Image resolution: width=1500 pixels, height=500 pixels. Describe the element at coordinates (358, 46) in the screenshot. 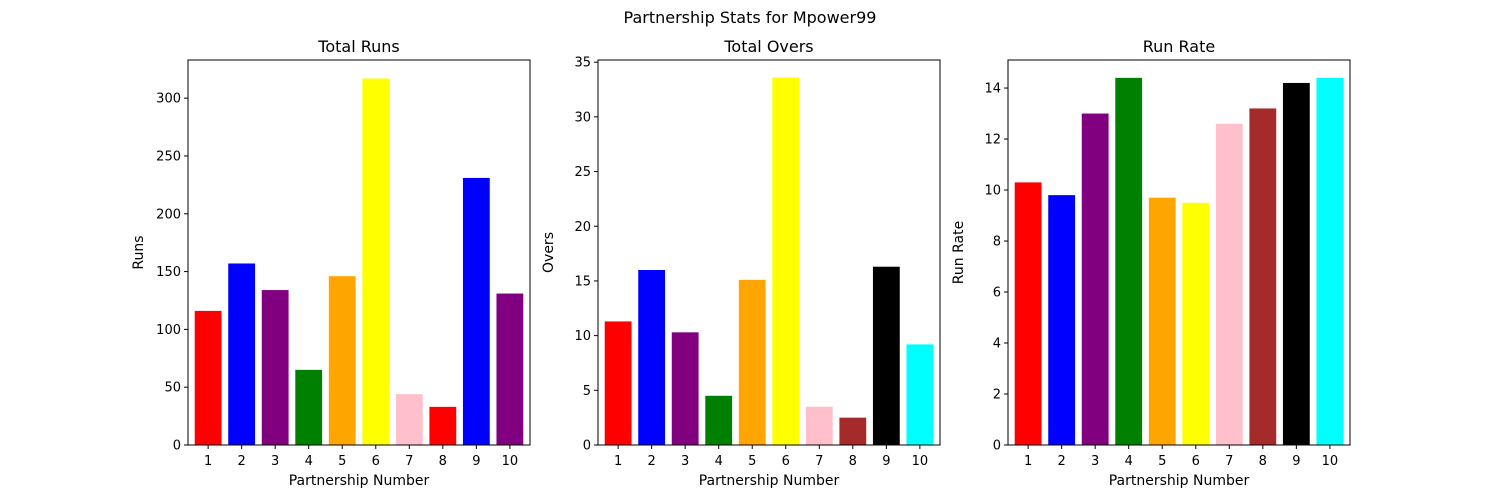

I see `total-runs-title: Total Runs` at that location.